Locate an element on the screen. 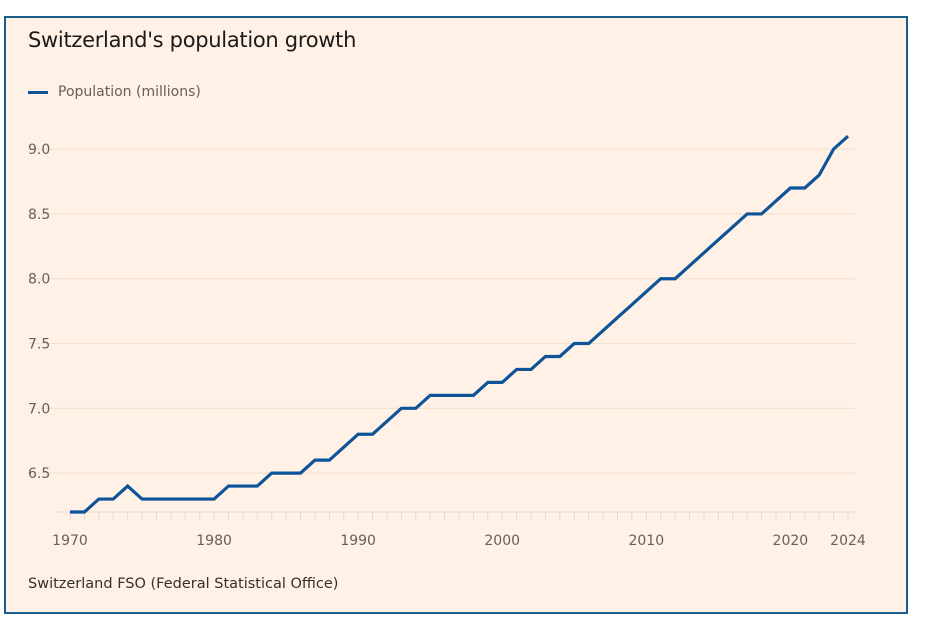 This screenshot has height=630, width=926. y-tick-label: 8.5 is located at coordinates (39, 215).